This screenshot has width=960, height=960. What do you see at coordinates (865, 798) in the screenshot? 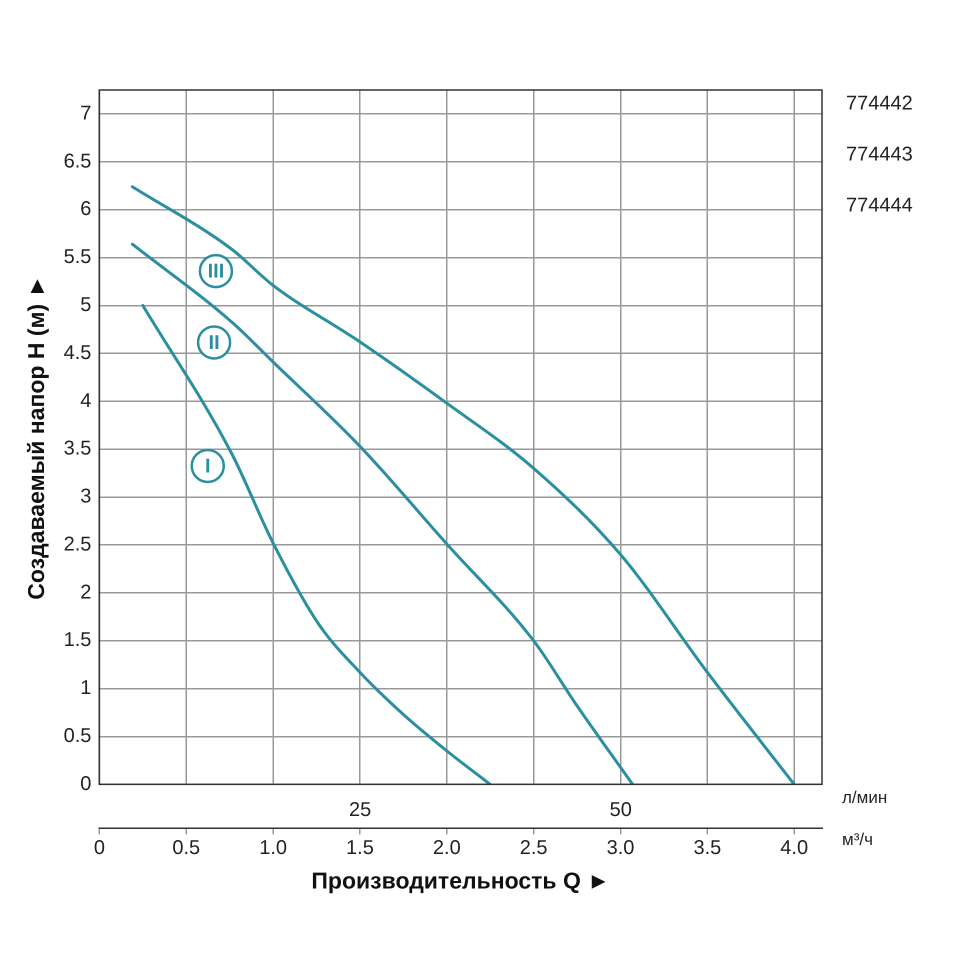
I see `x2-axis-title: л/мин` at bounding box center [865, 798].